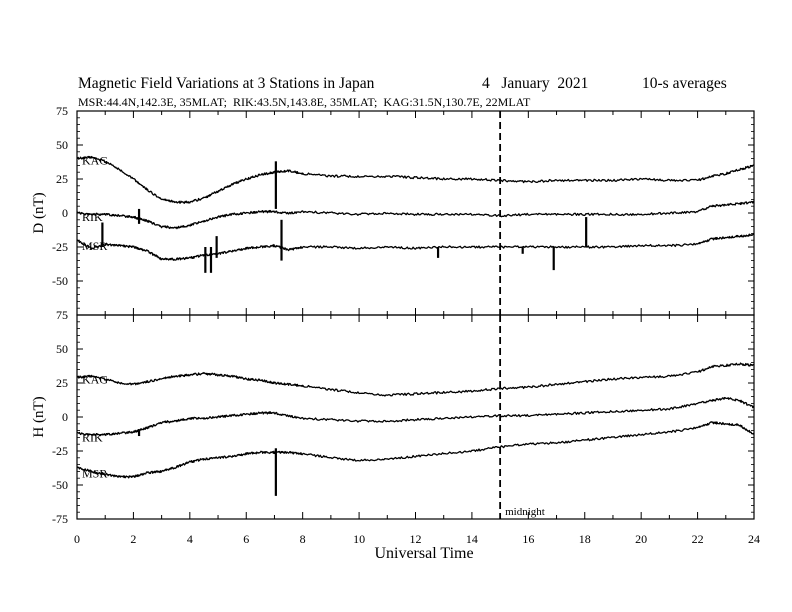 The height and width of the screenshot is (612, 792). Describe the element at coordinates (39, 212) in the screenshot. I see `d-y-axis-label: D (nT)` at that location.